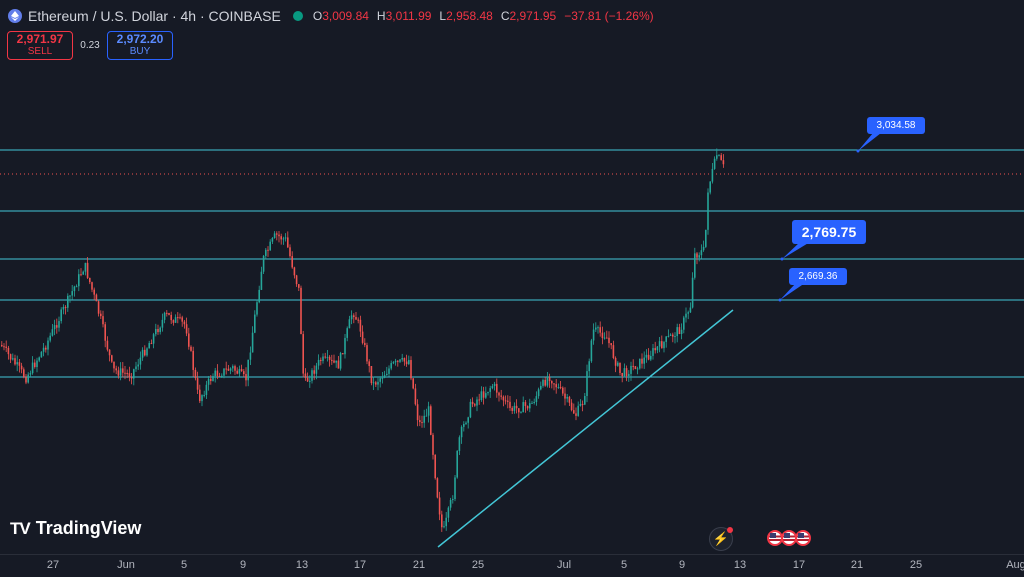 The width and height of the screenshot is (1024, 577). I want to click on us-flag-icon, so click(803, 538).